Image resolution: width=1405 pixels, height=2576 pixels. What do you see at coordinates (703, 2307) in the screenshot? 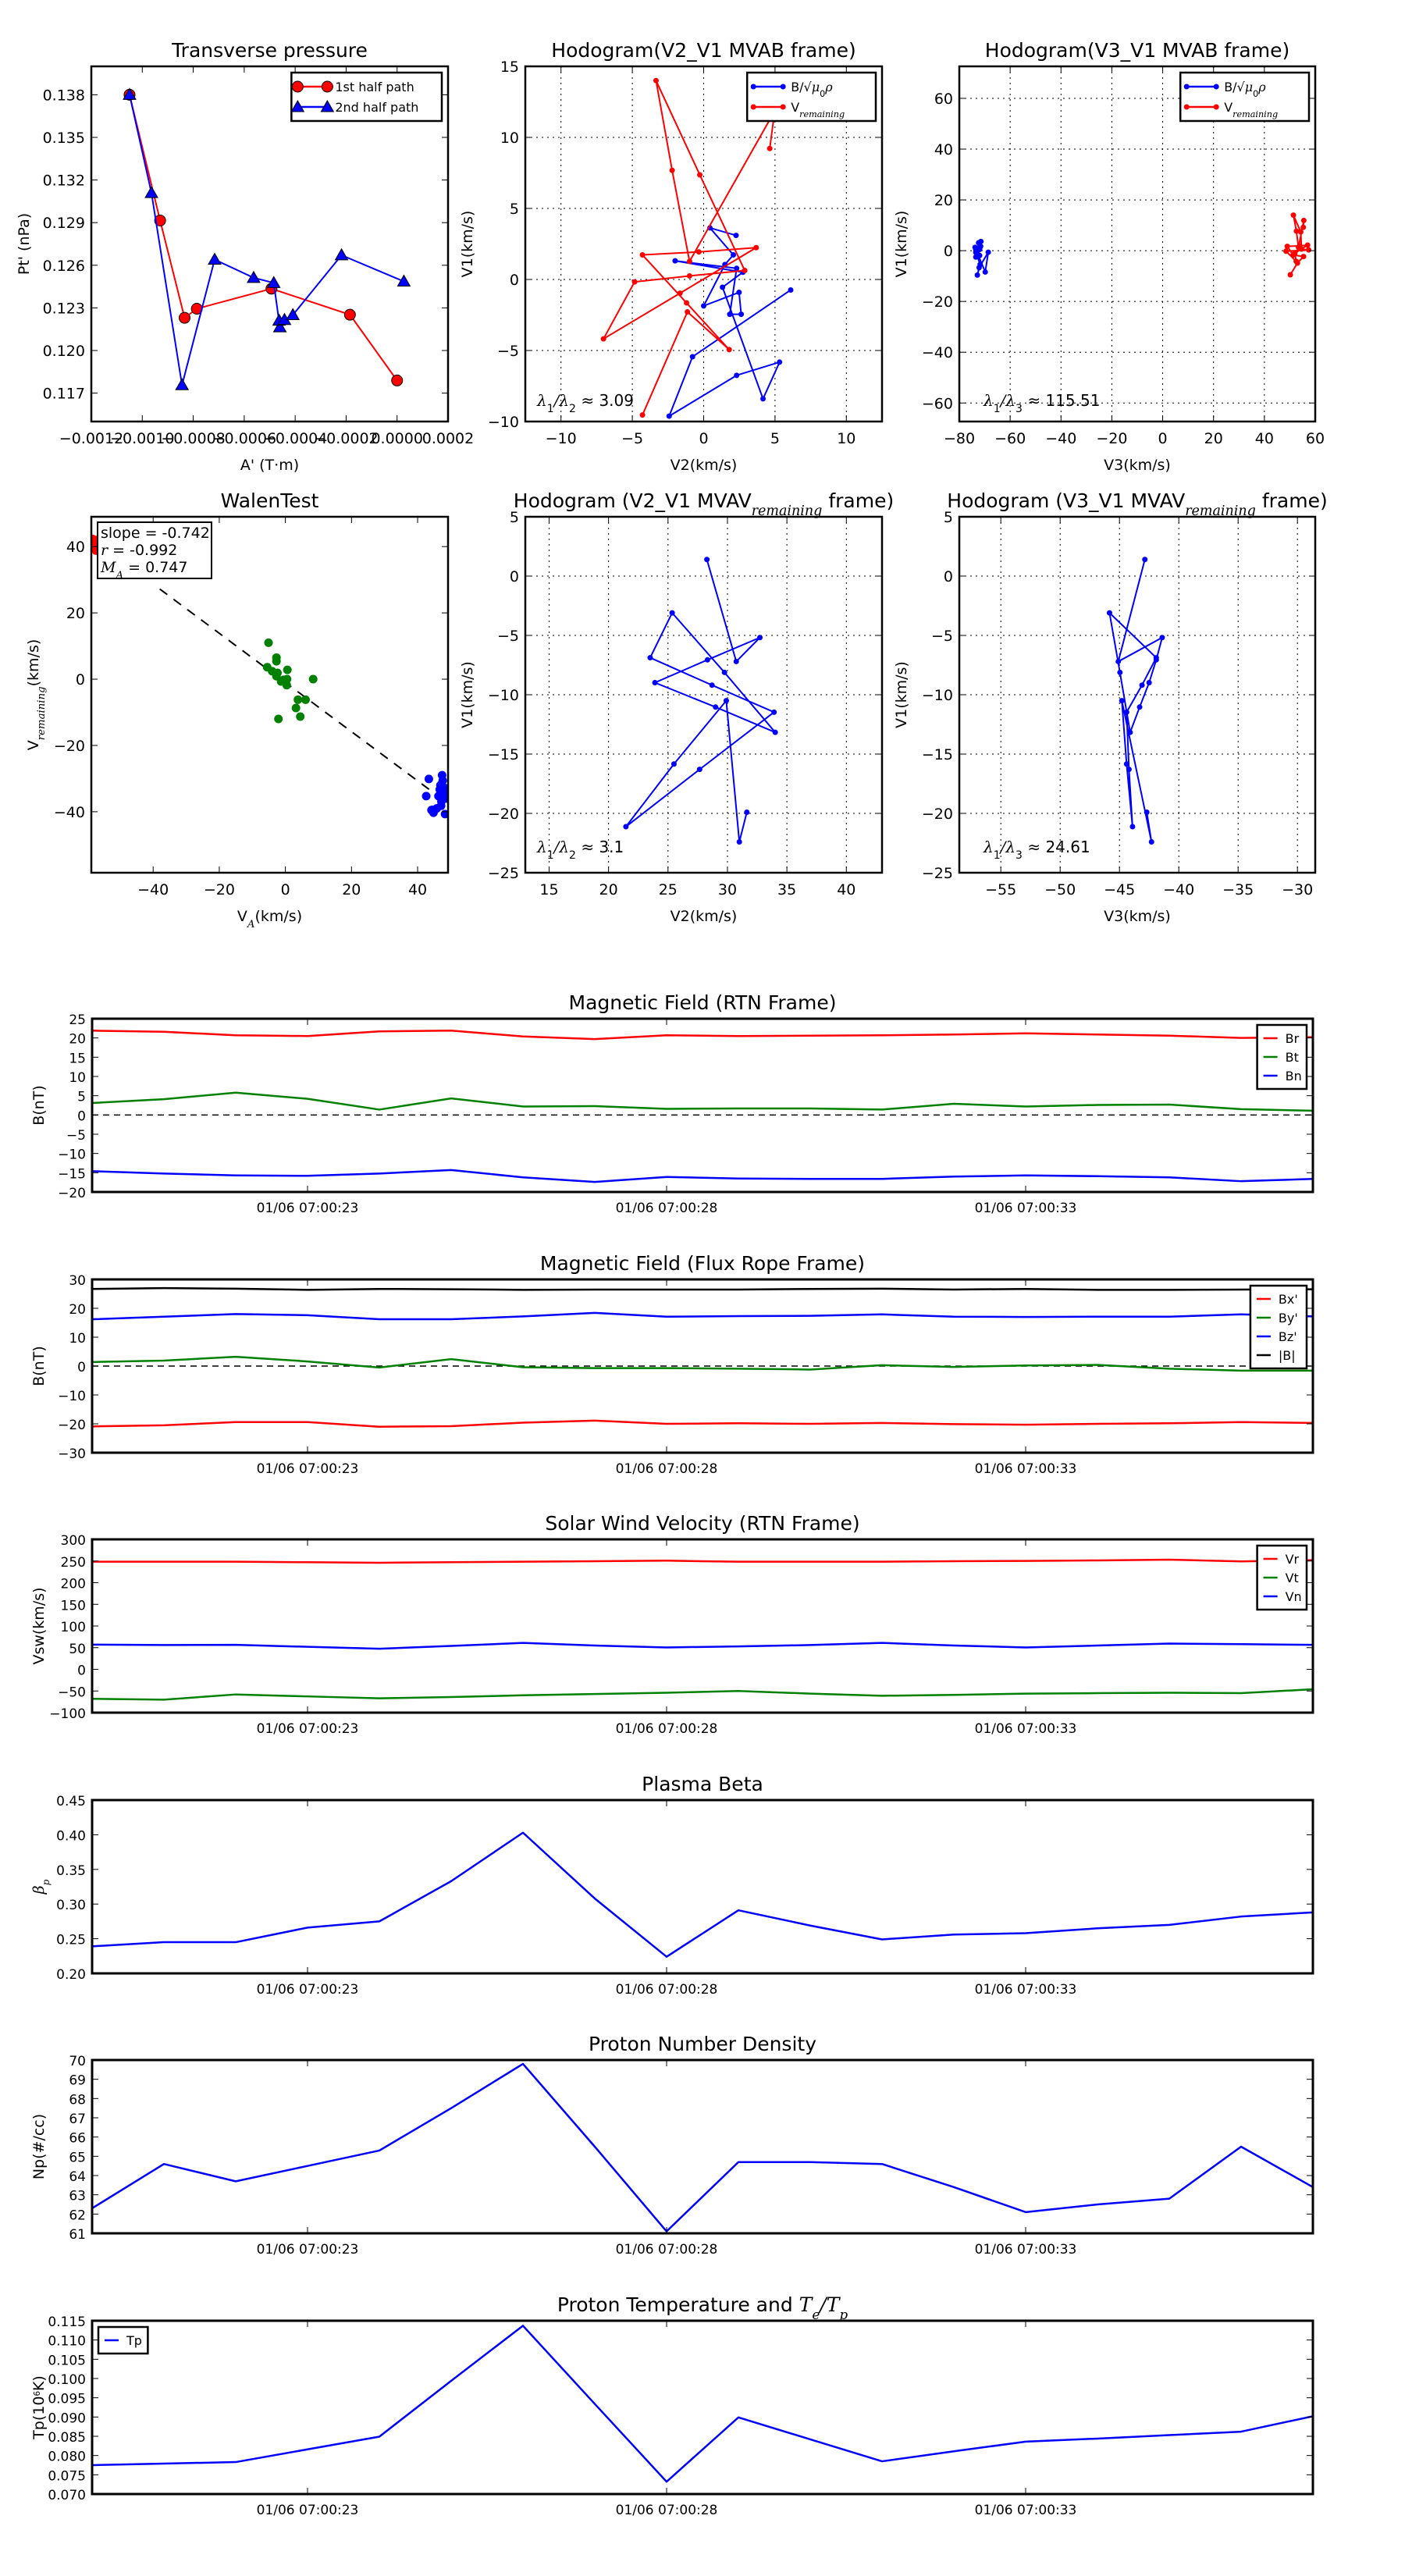
I see `chart-title: Proton Temperature and Te/Tp` at bounding box center [703, 2307].